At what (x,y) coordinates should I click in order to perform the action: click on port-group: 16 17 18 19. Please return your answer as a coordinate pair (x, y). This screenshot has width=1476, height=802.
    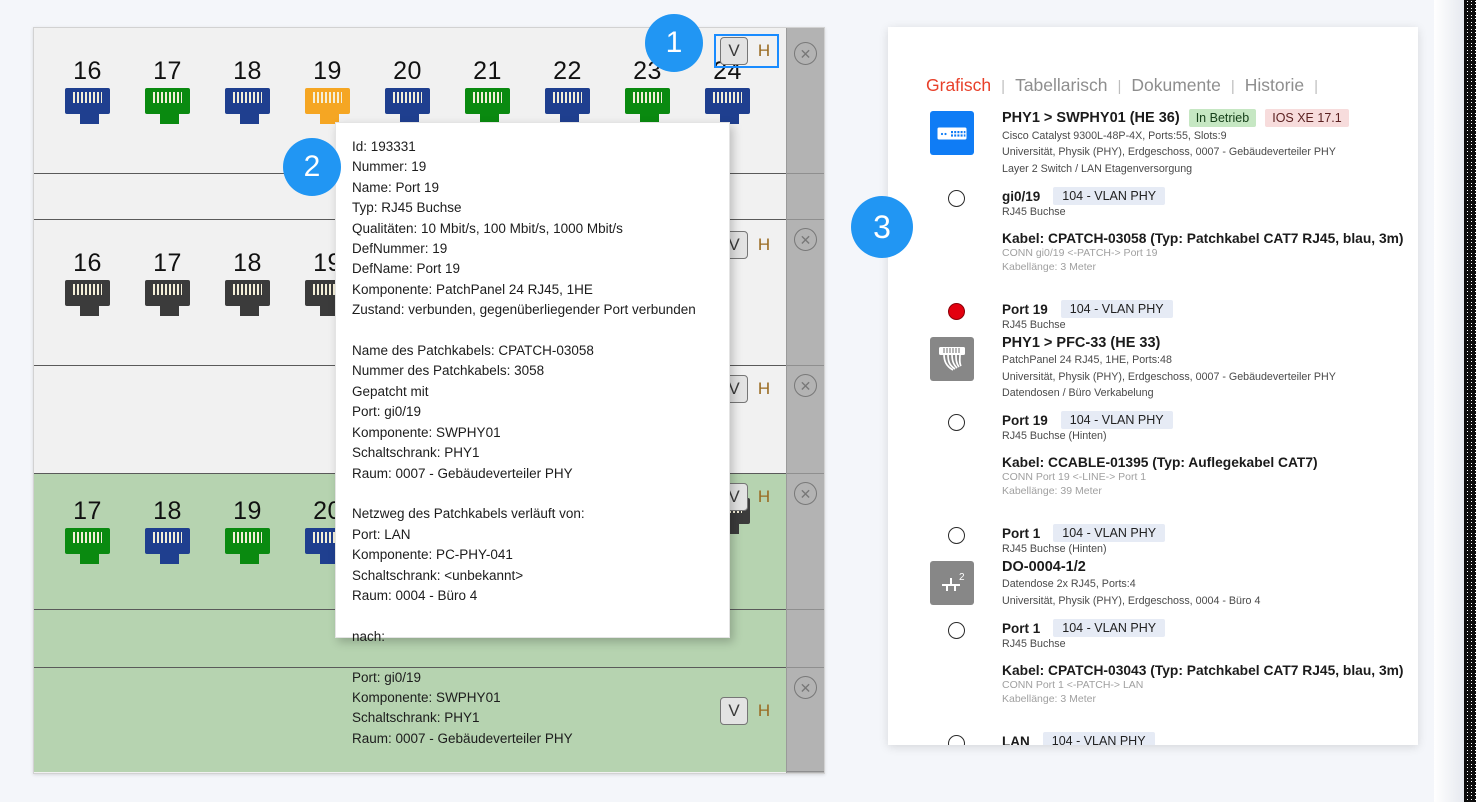
    Looking at the image, I should click on (207, 283).